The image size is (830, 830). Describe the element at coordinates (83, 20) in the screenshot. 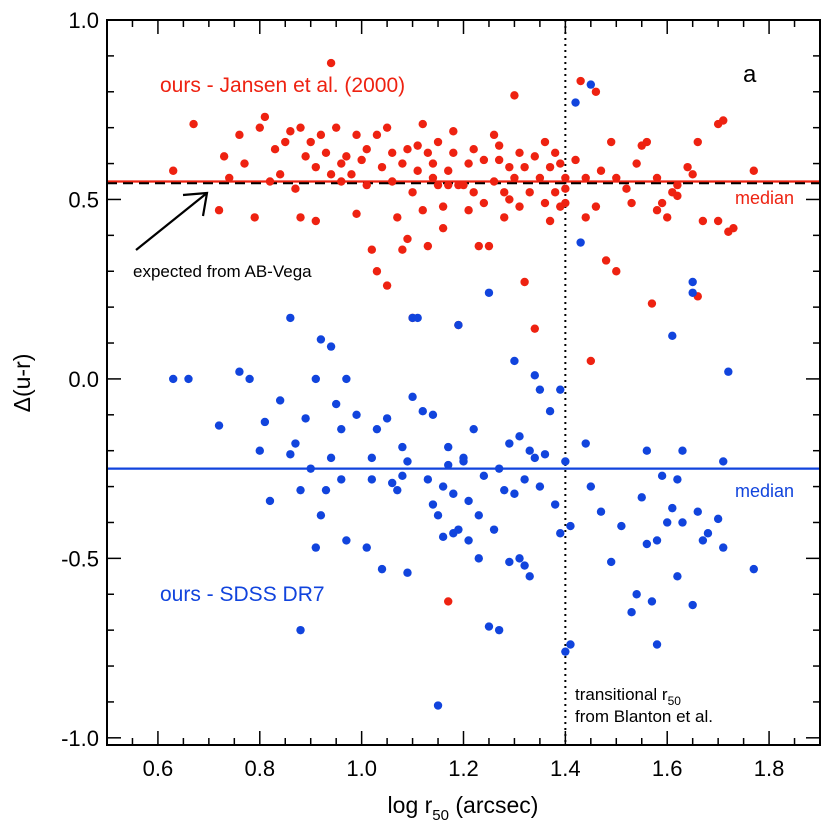

I see `y-tick-label: 1.0` at that location.